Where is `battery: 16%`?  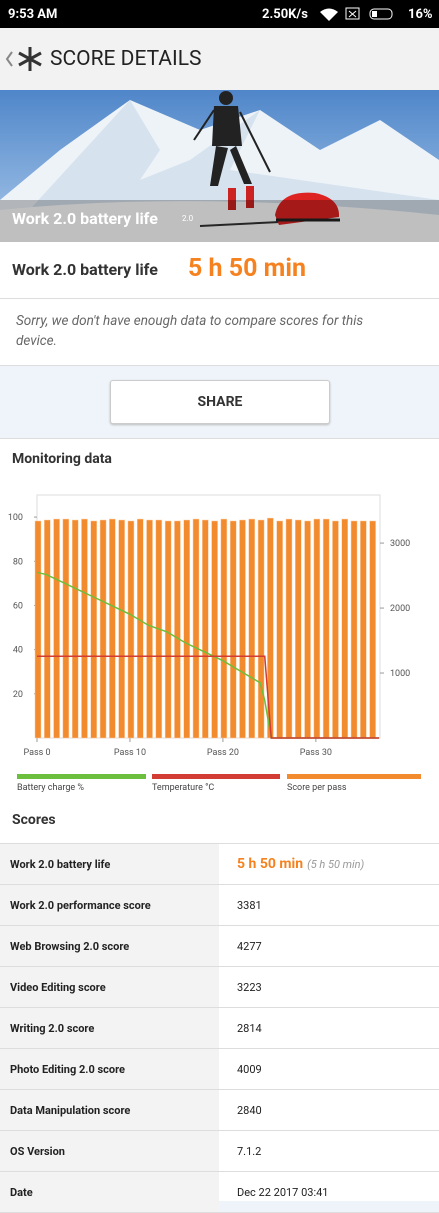
battery: 16% is located at coordinates (420, 14).